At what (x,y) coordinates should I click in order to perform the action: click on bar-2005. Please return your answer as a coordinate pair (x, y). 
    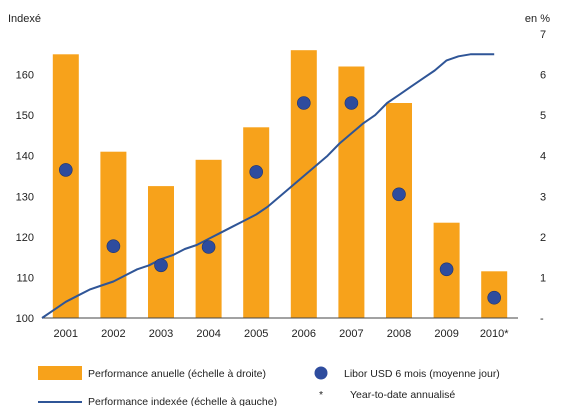
    Looking at the image, I should click on (256, 222).